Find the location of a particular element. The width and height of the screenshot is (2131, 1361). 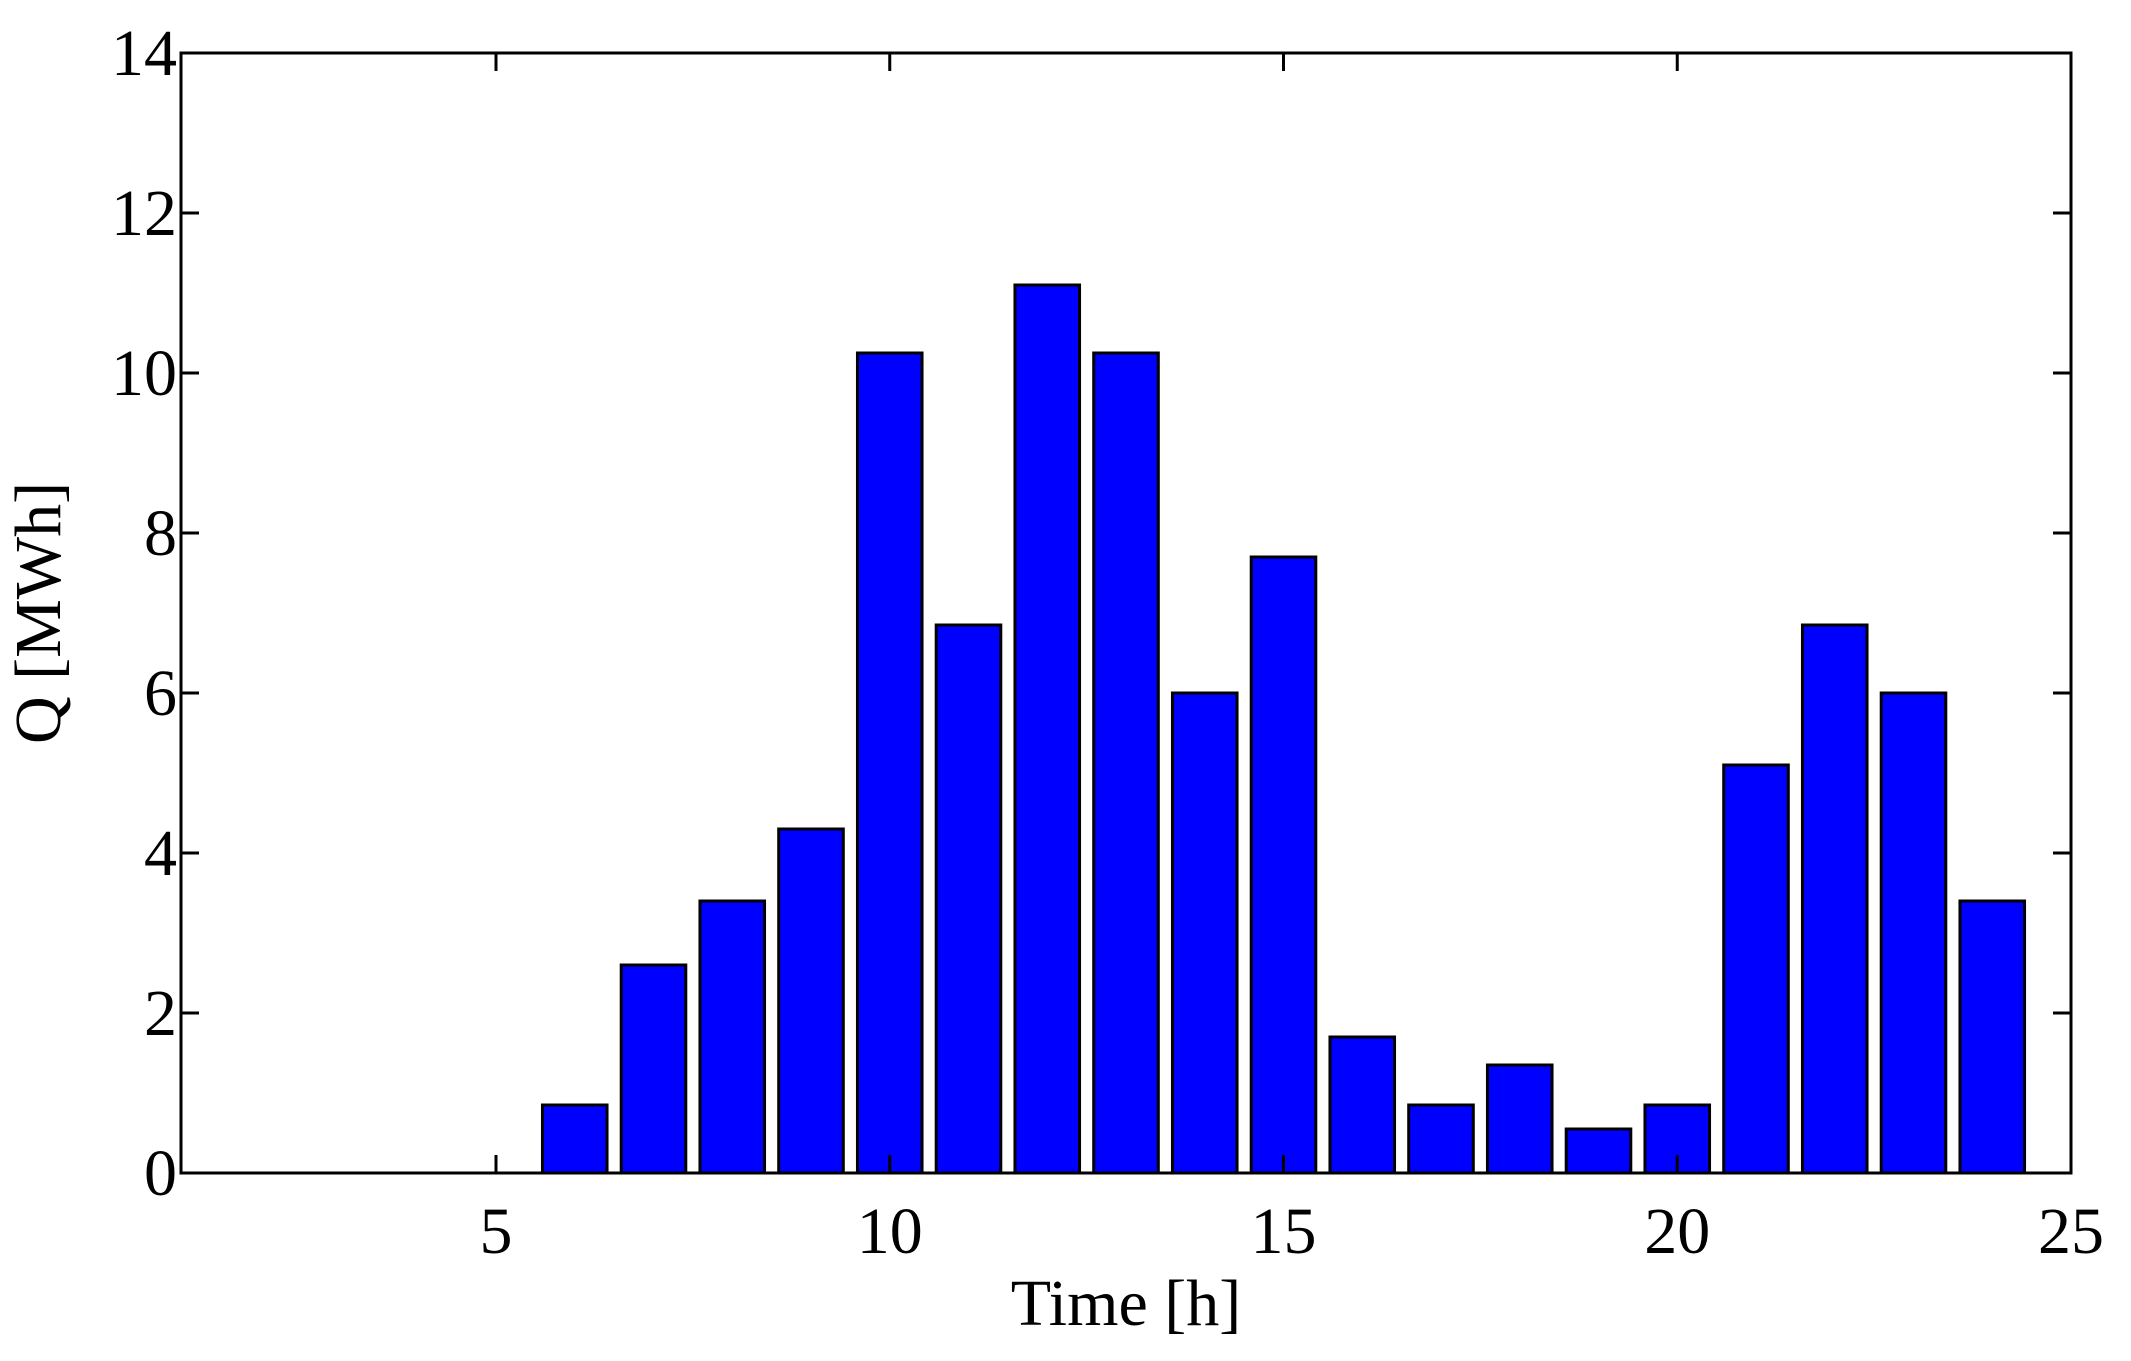

x-tick-label: 25 is located at coordinates (2071, 1231).